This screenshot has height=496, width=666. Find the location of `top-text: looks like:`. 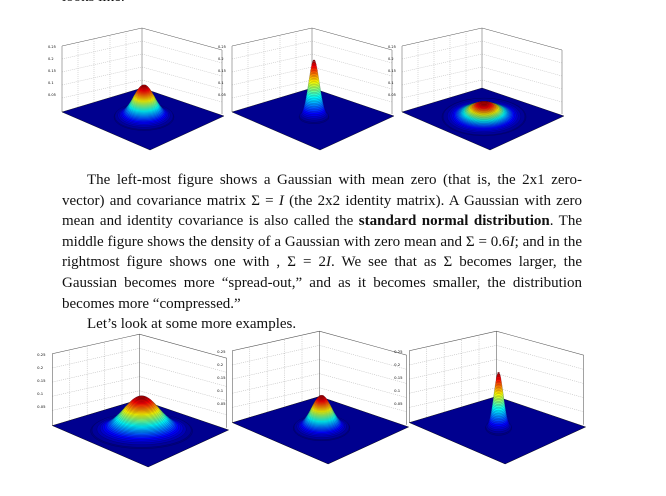

top-text: looks like: is located at coordinates (93, 3).